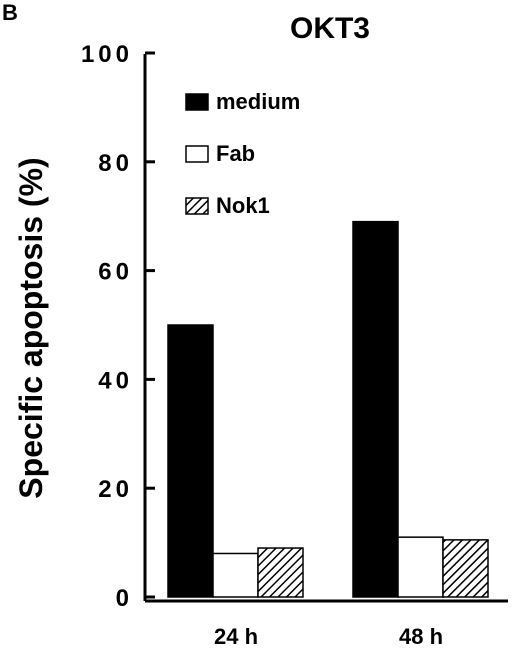 The image size is (520, 652). Describe the element at coordinates (10, 12) in the screenshot. I see `panel-label: B` at that location.